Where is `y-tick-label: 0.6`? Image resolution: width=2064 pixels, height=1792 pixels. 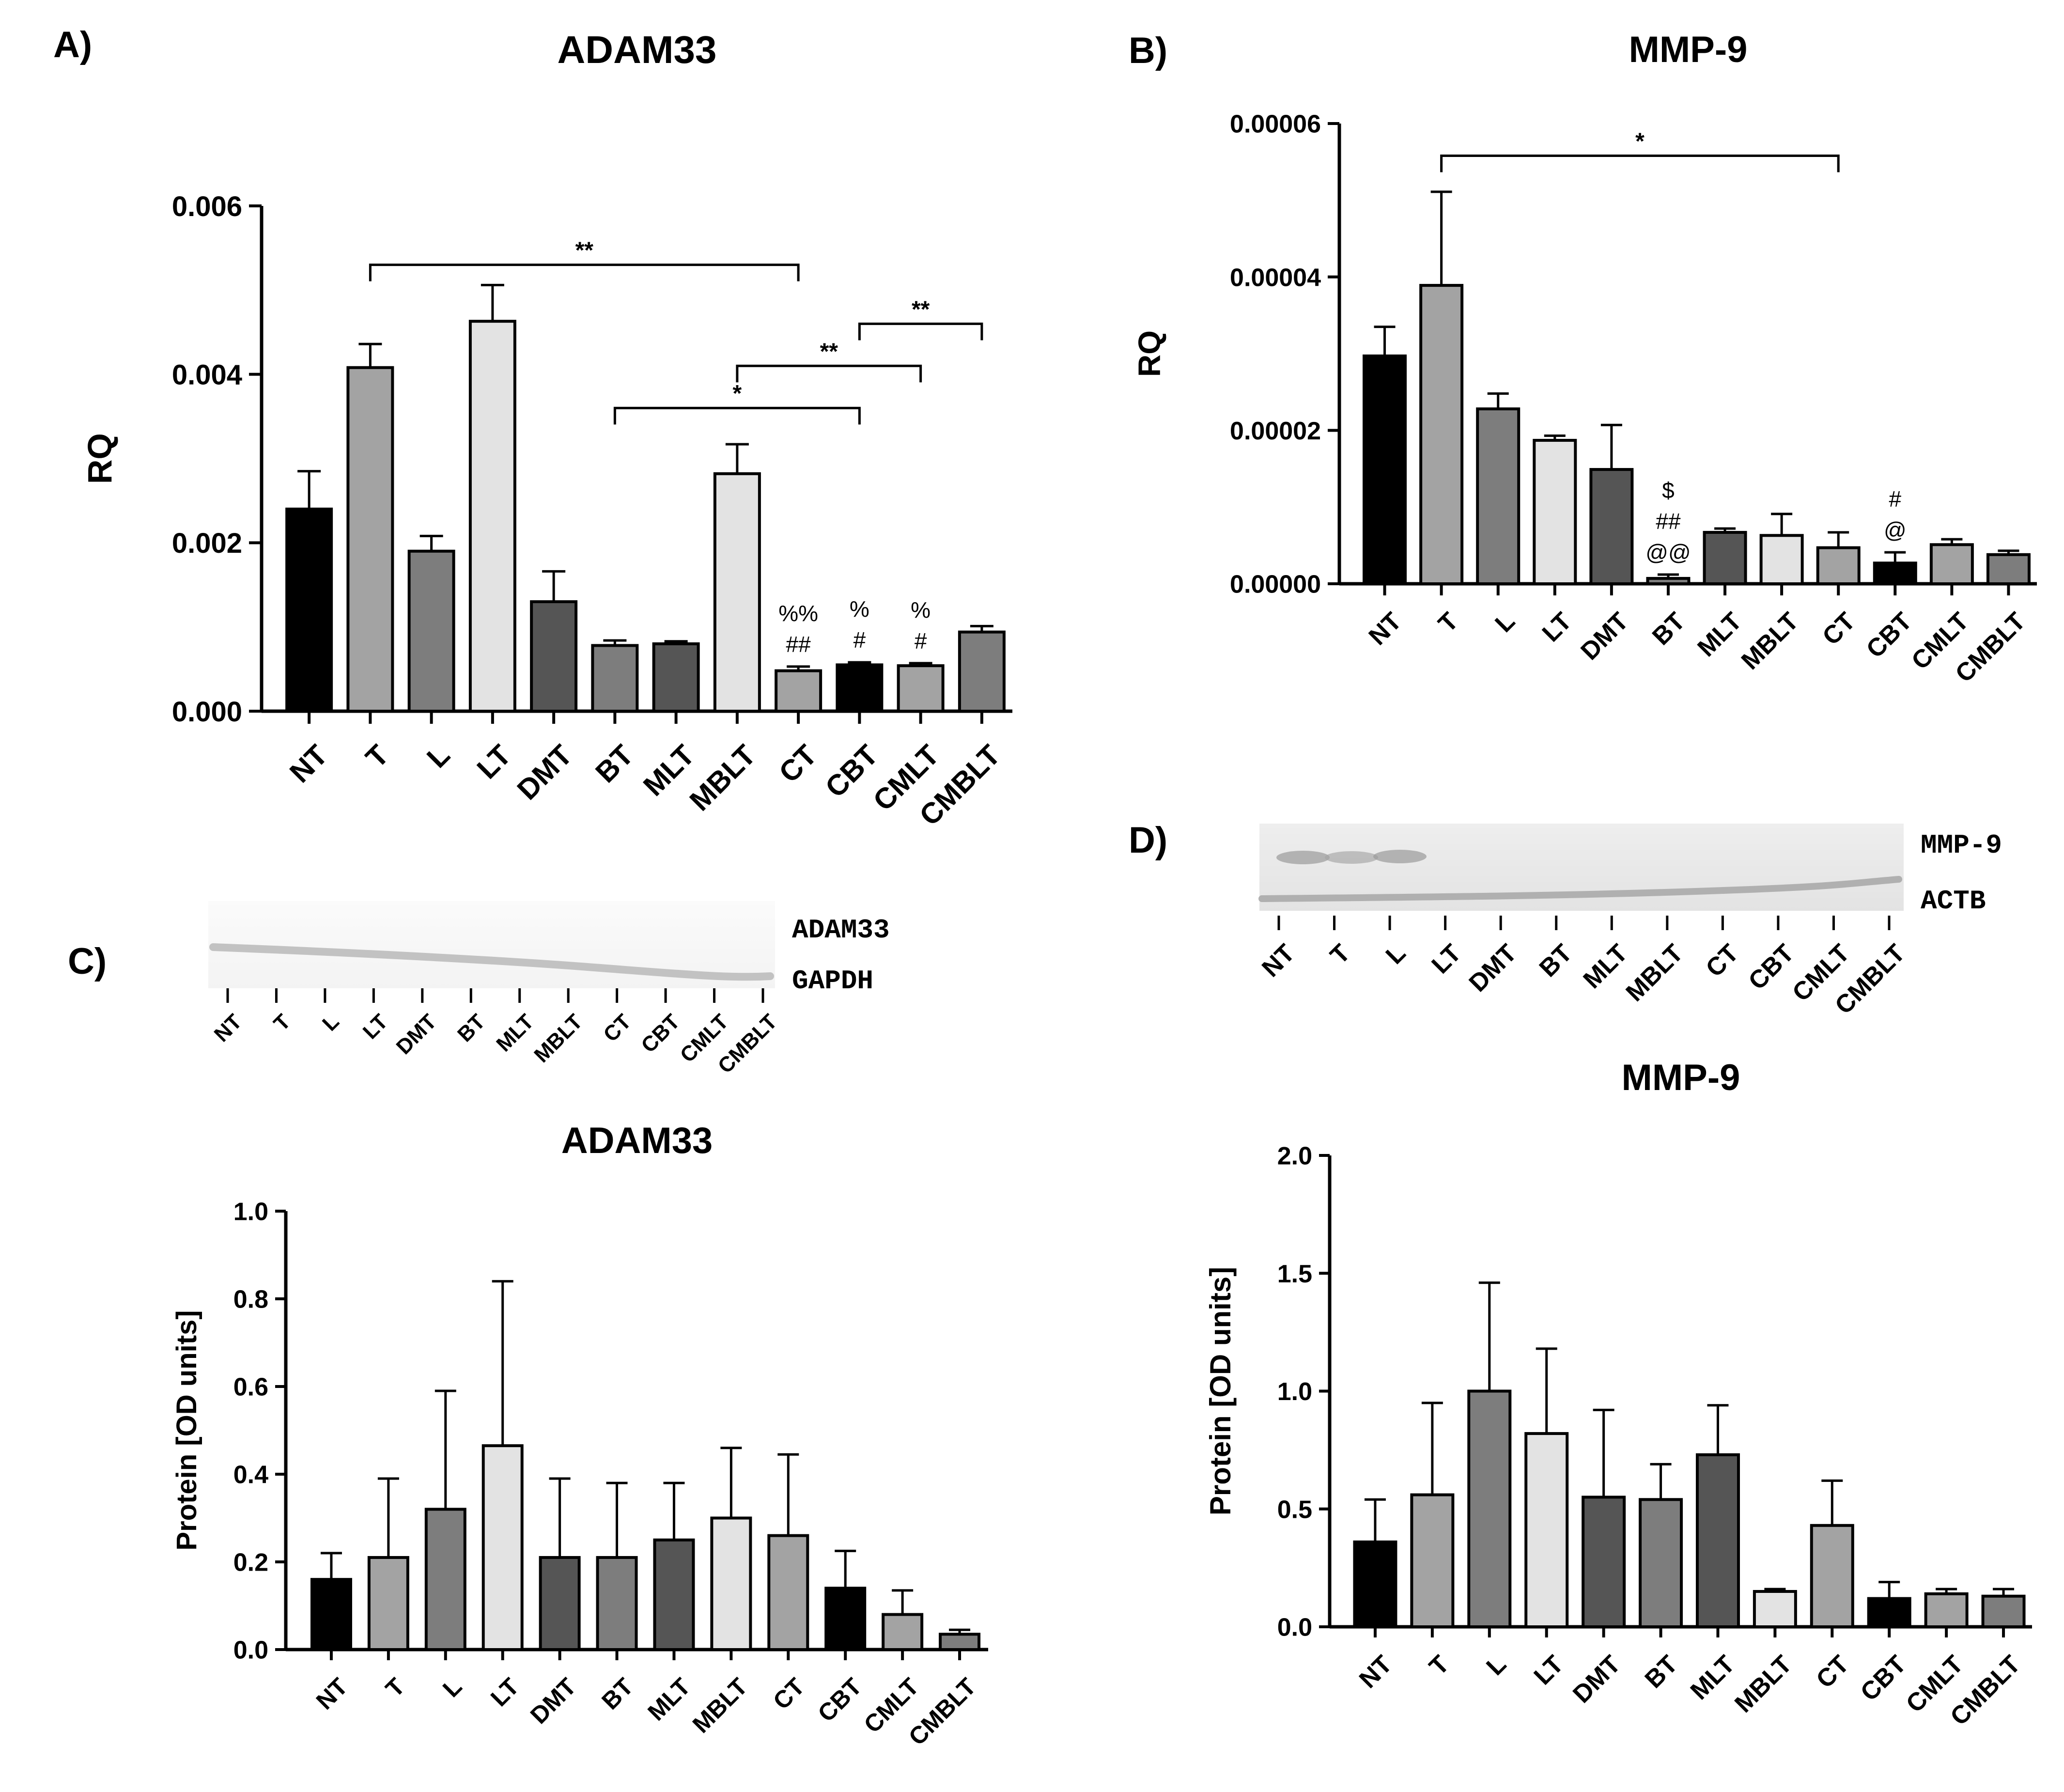 y-tick-label: 0.6 is located at coordinates (251, 1387).